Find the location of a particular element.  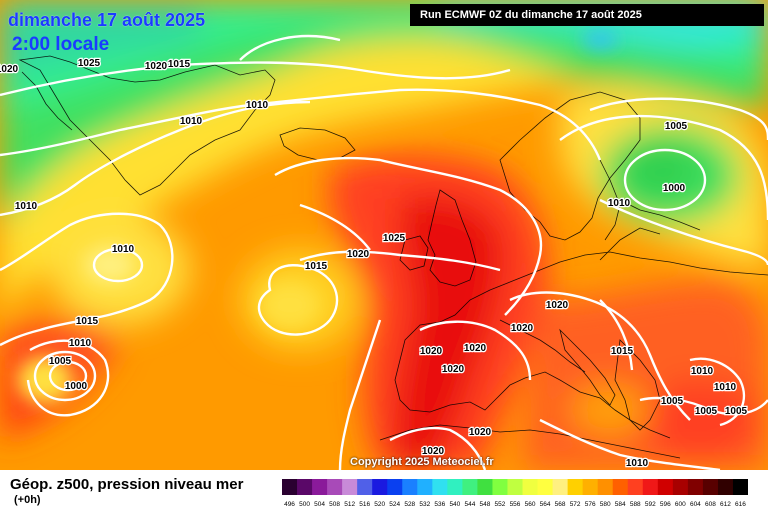

run-info: Run ECMWF 0Z du dimanche 17 août 2025 is located at coordinates (587, 15).